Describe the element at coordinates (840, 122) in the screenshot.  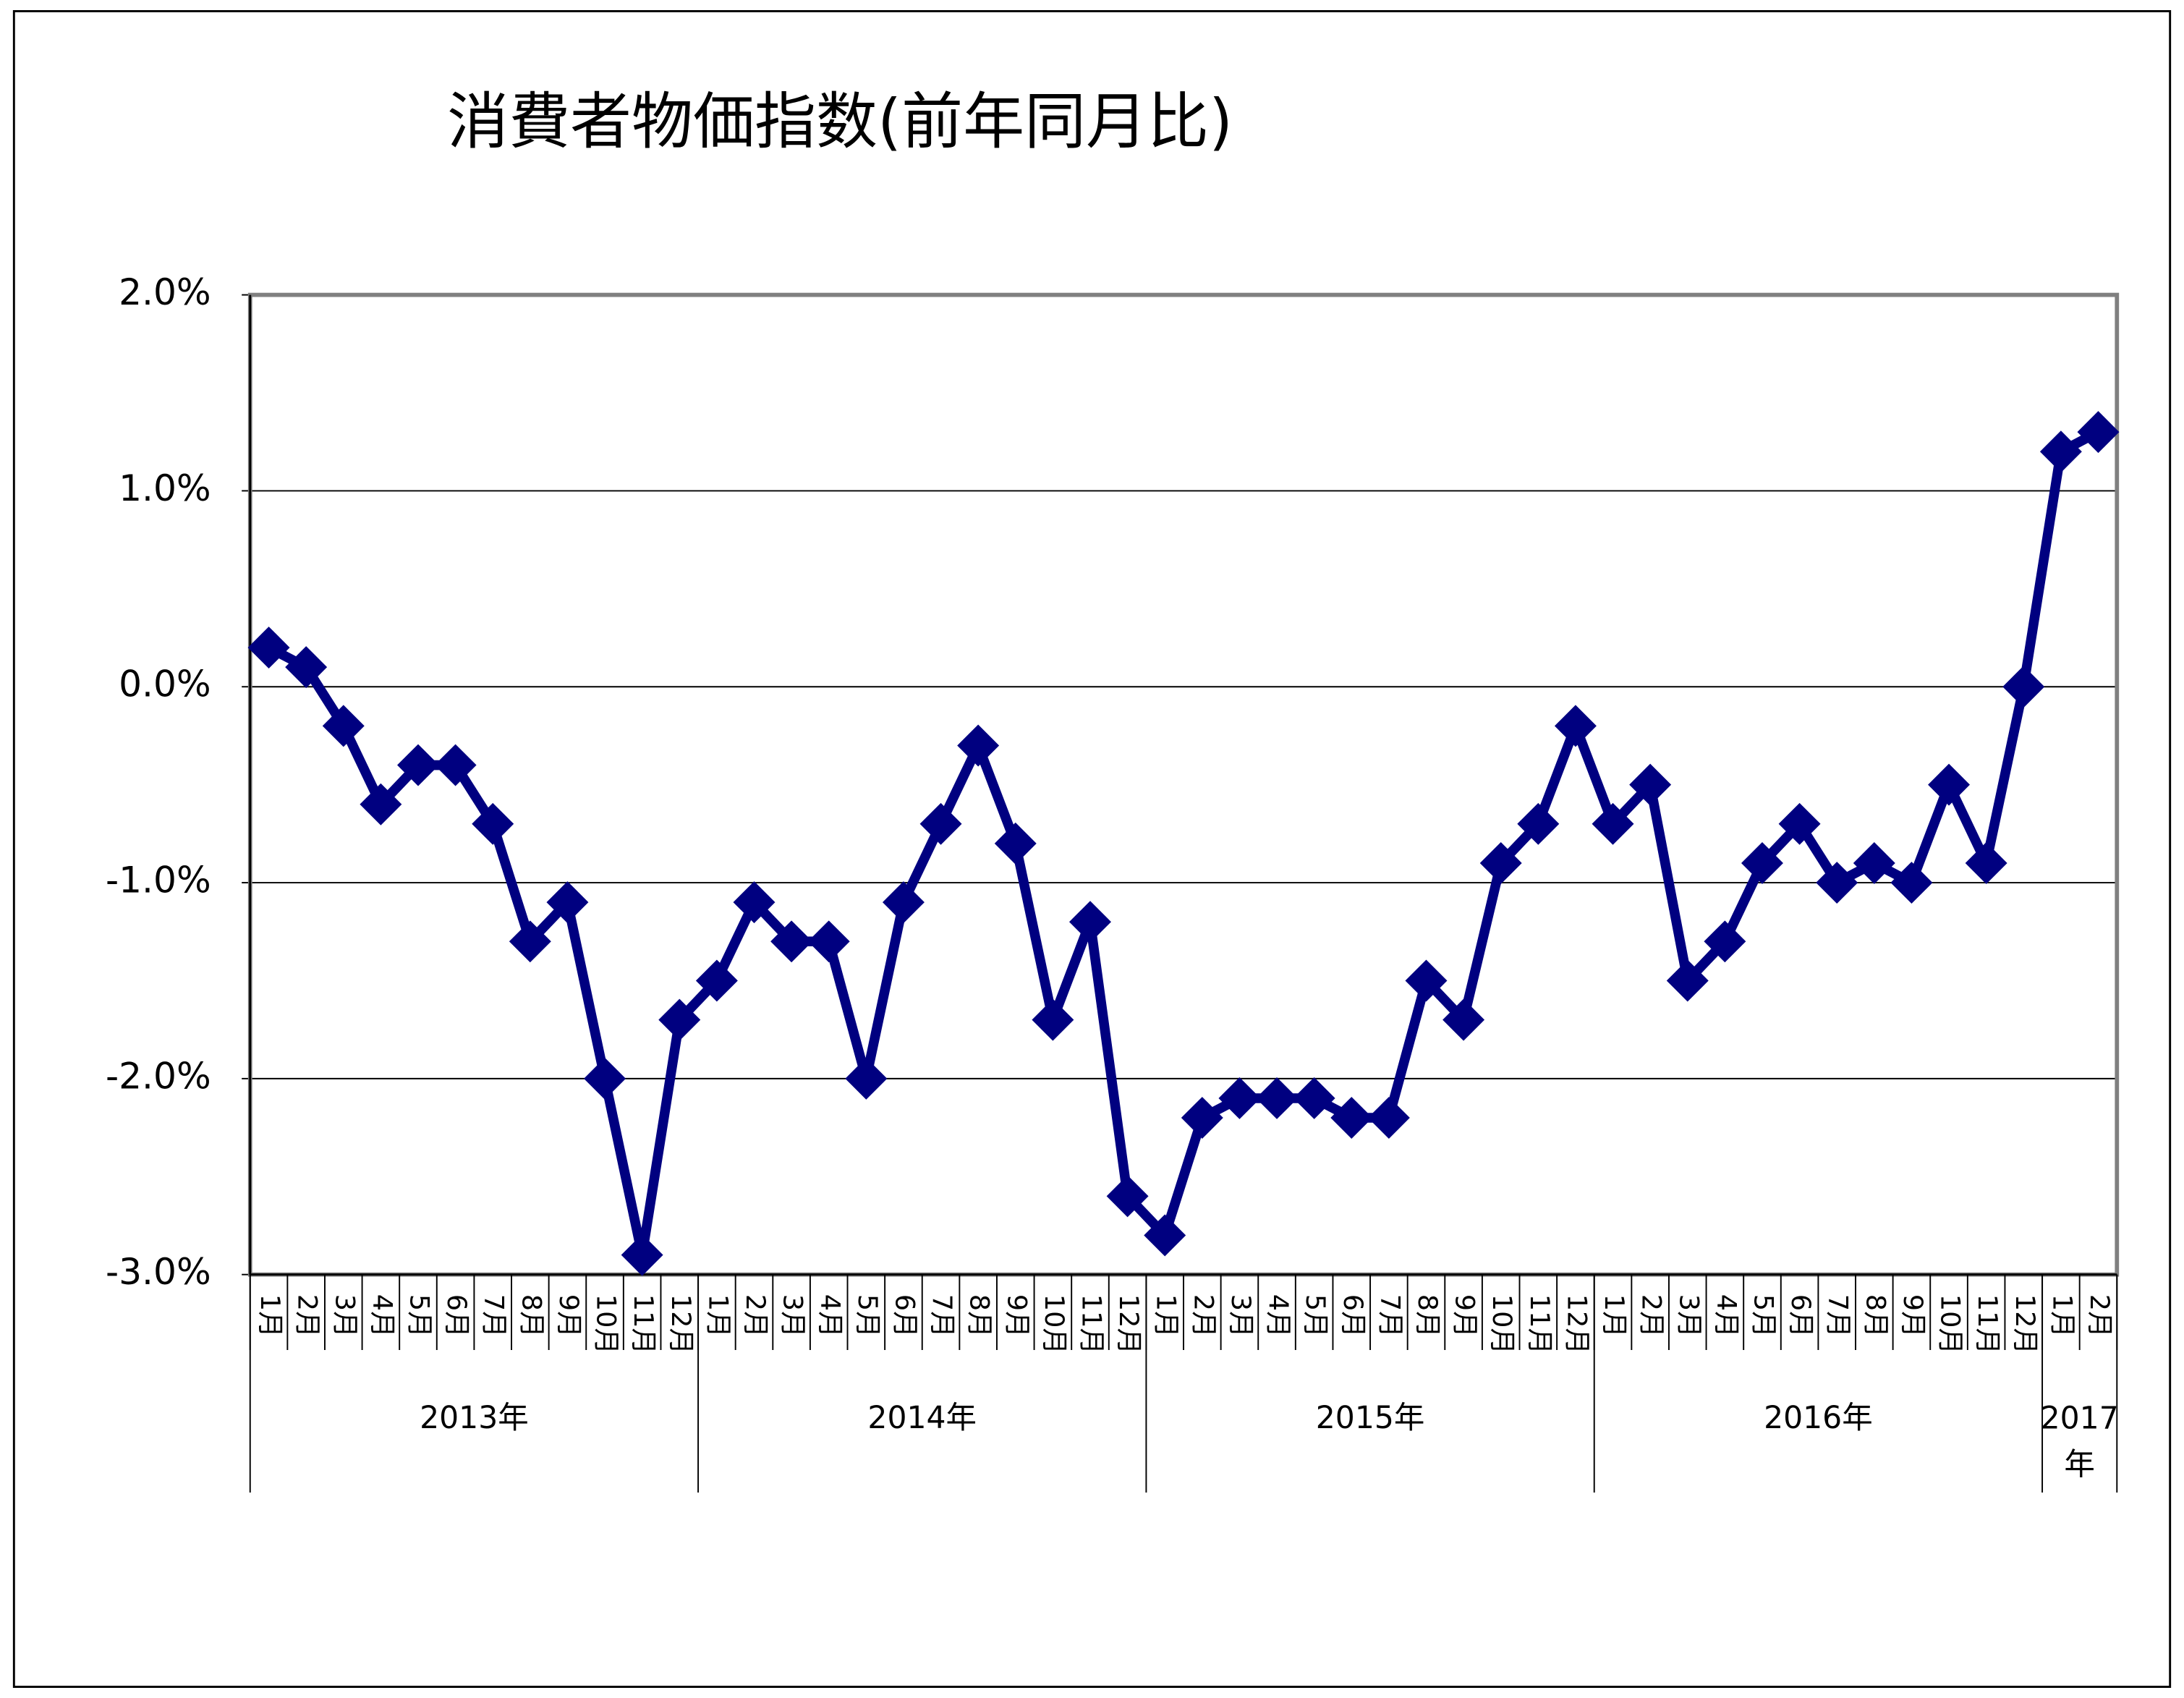
I see `chart-title: 消費者物価指数(前年同月比)` at that location.